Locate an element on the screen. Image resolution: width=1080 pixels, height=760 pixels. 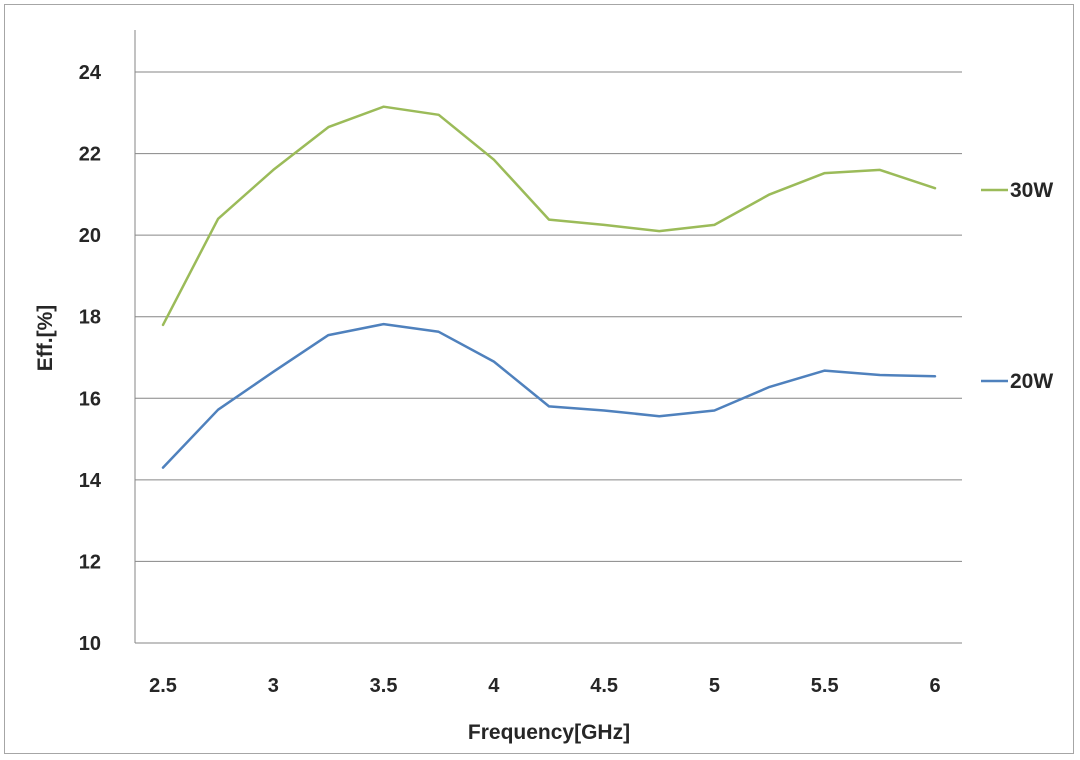
x-tick-label: 3.5 is located at coordinates (384, 686).